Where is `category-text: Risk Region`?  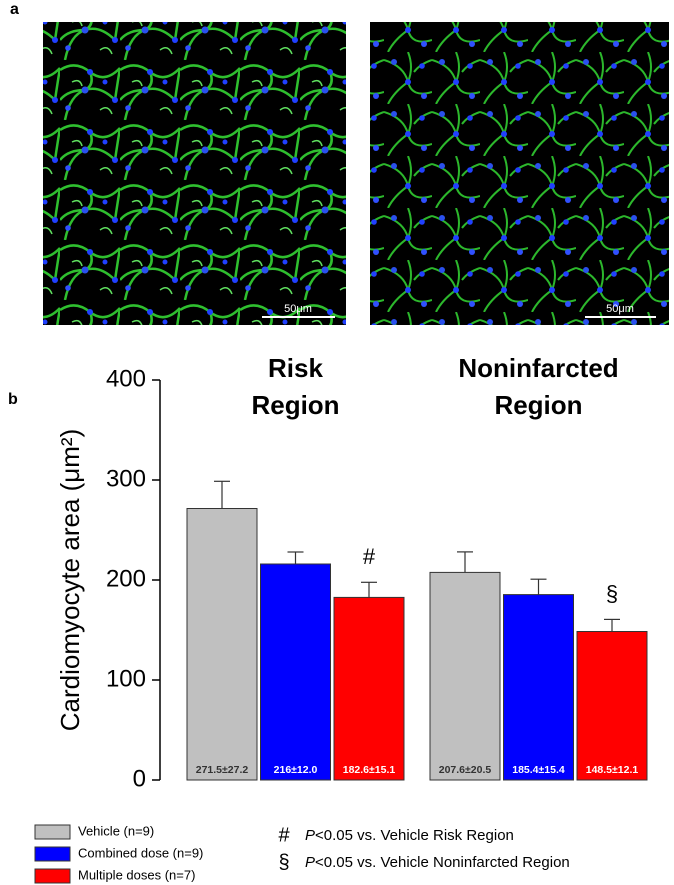 category-text: Risk Region is located at coordinates (295, 386).